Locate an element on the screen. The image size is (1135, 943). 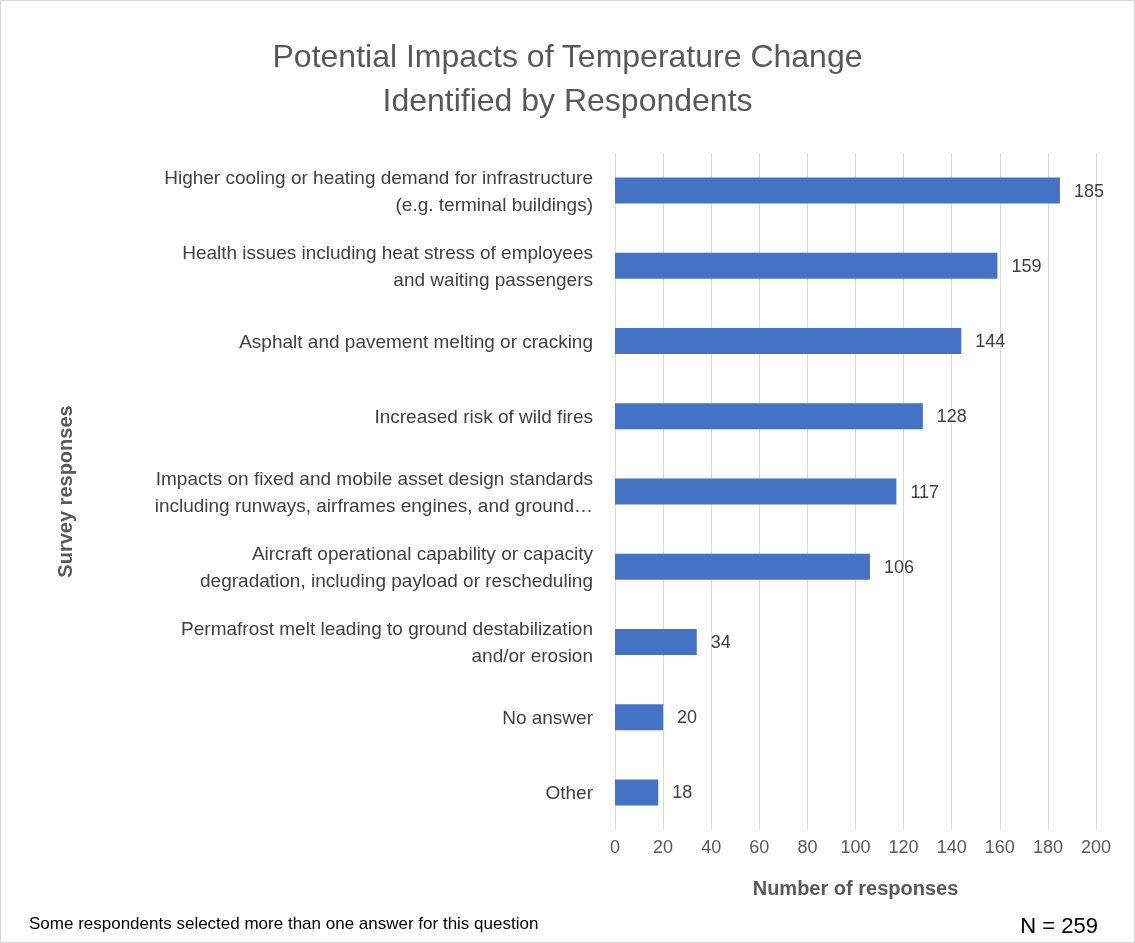
data-label: 128 is located at coordinates (951, 416).